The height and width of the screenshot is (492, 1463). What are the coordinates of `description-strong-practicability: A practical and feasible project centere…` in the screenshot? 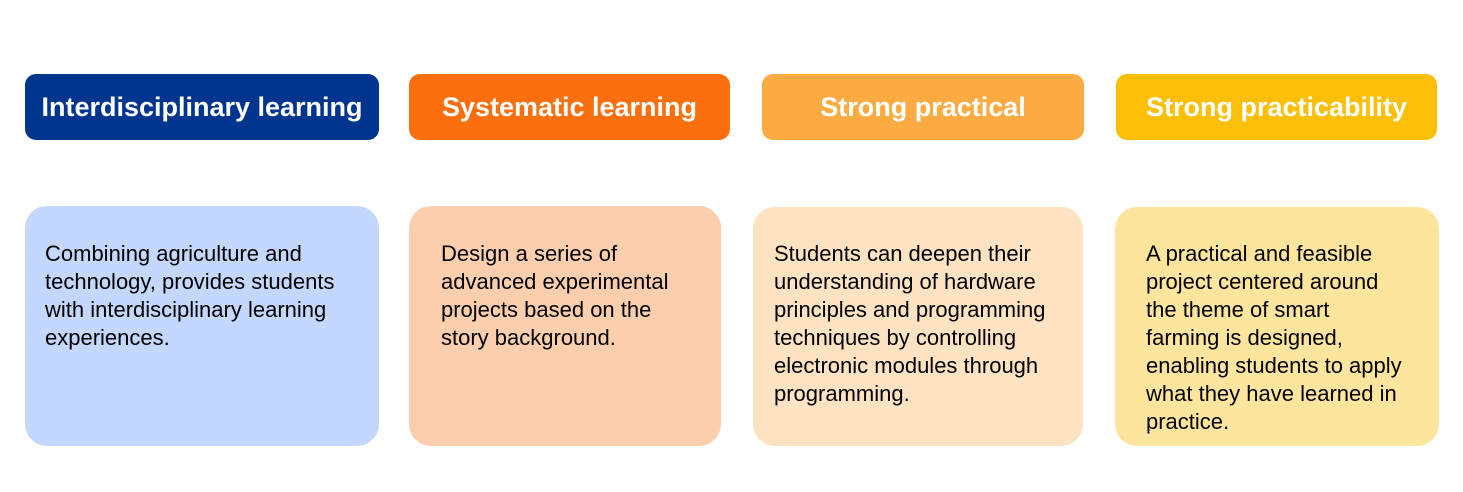 It's located at (1274, 337).